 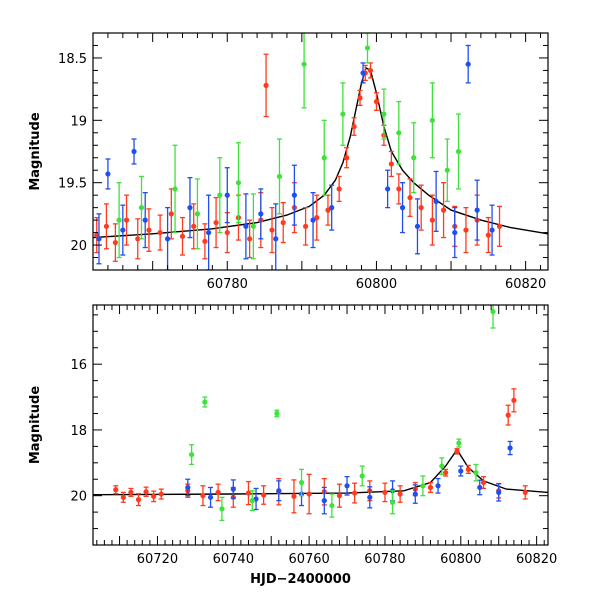 What do you see at coordinates (233, 559) in the screenshot?
I see `x-tick-label: 60740` at bounding box center [233, 559].